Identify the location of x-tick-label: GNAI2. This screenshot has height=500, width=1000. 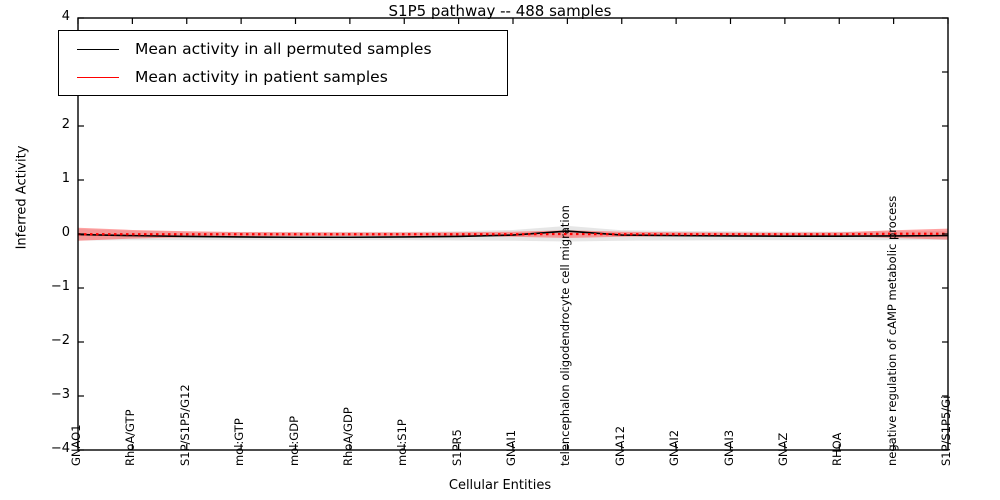
(674, 447).